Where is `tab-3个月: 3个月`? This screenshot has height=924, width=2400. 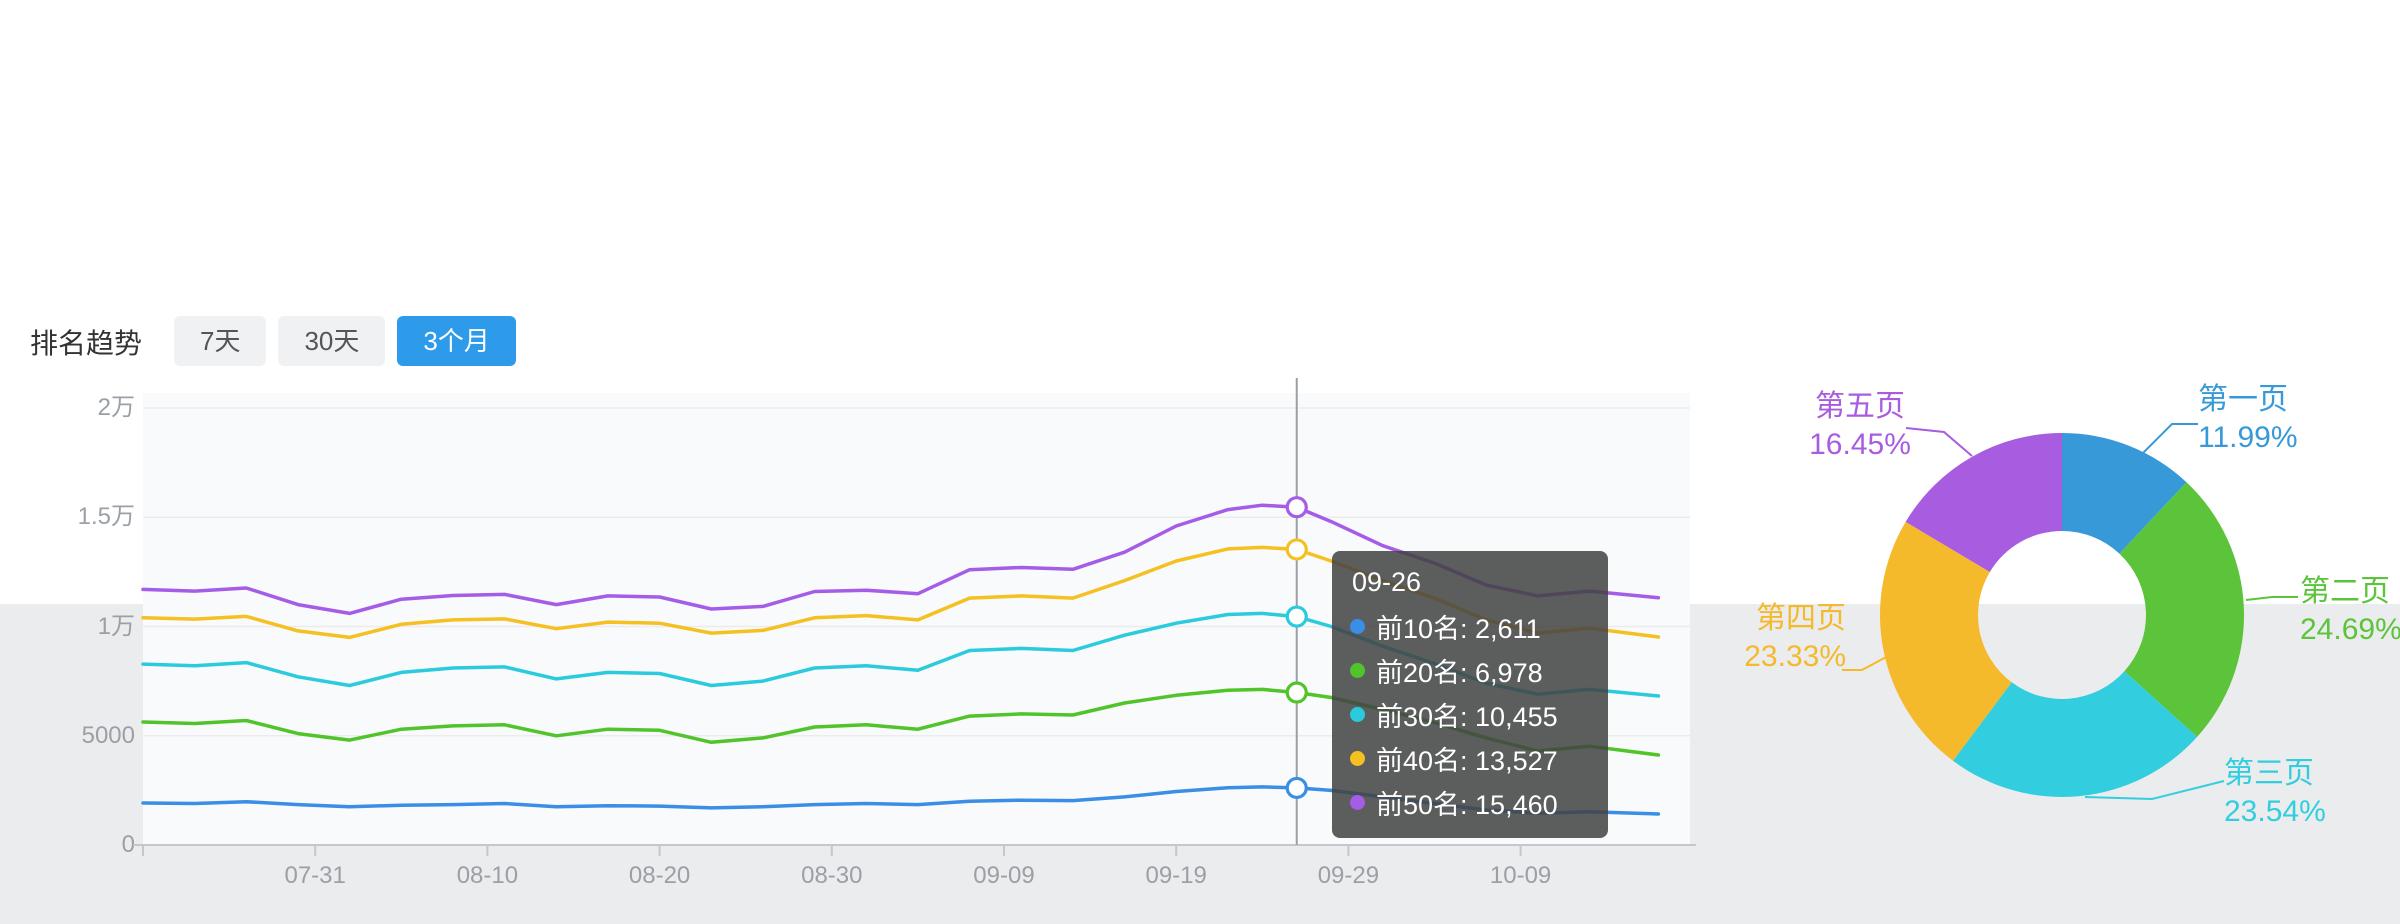 tab-3个月: 3个月 is located at coordinates (456, 341).